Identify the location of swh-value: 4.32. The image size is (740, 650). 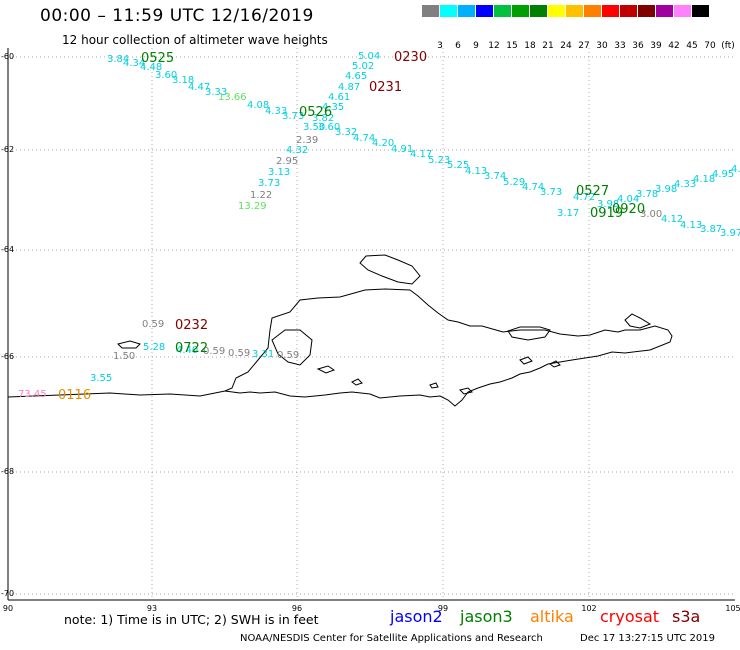
(297, 150).